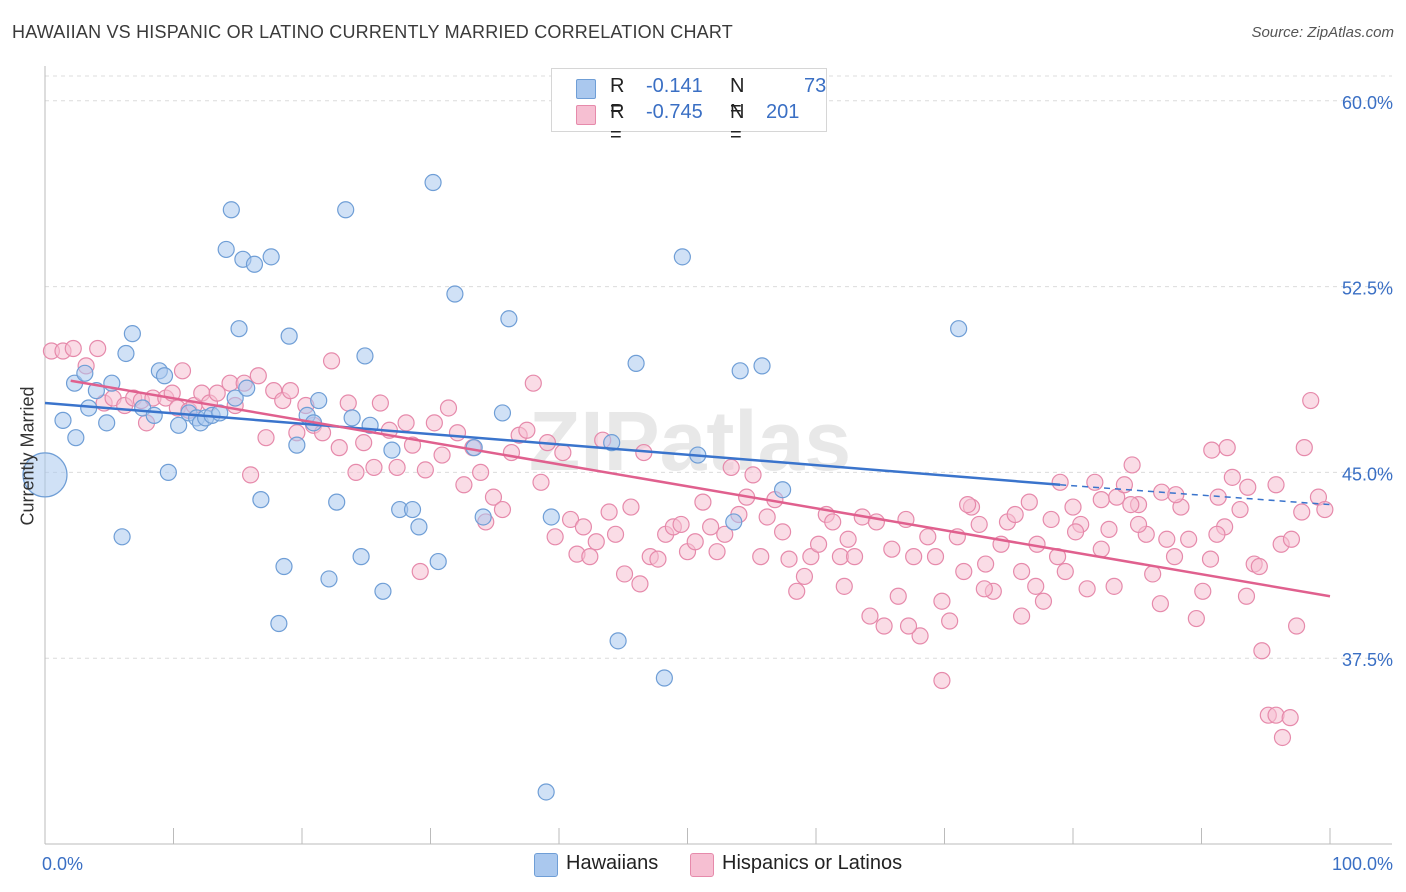 This screenshot has width=1406, height=892. Describe the element at coordinates (737, 123) in the screenshot. I see `legend-n-label: N =` at that location.